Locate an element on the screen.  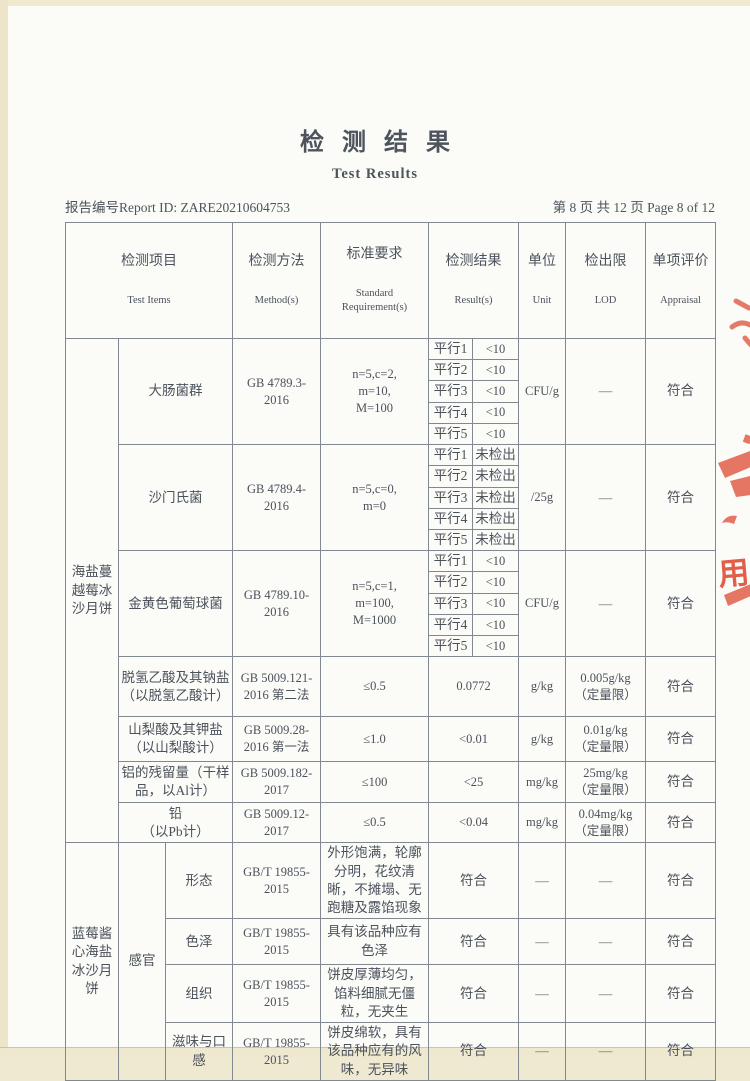
lod-cell: 0.04mg/kg （定量限） is located at coordinates (606, 823).